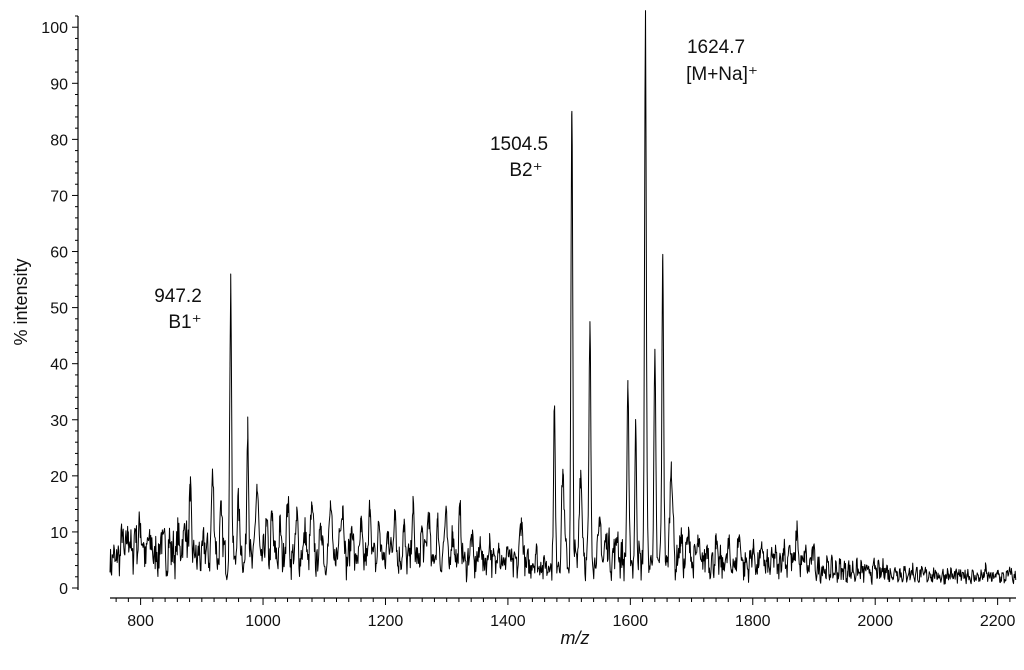  Describe the element at coordinates (59, 421) in the screenshot. I see `y-tick-label: 30` at that location.